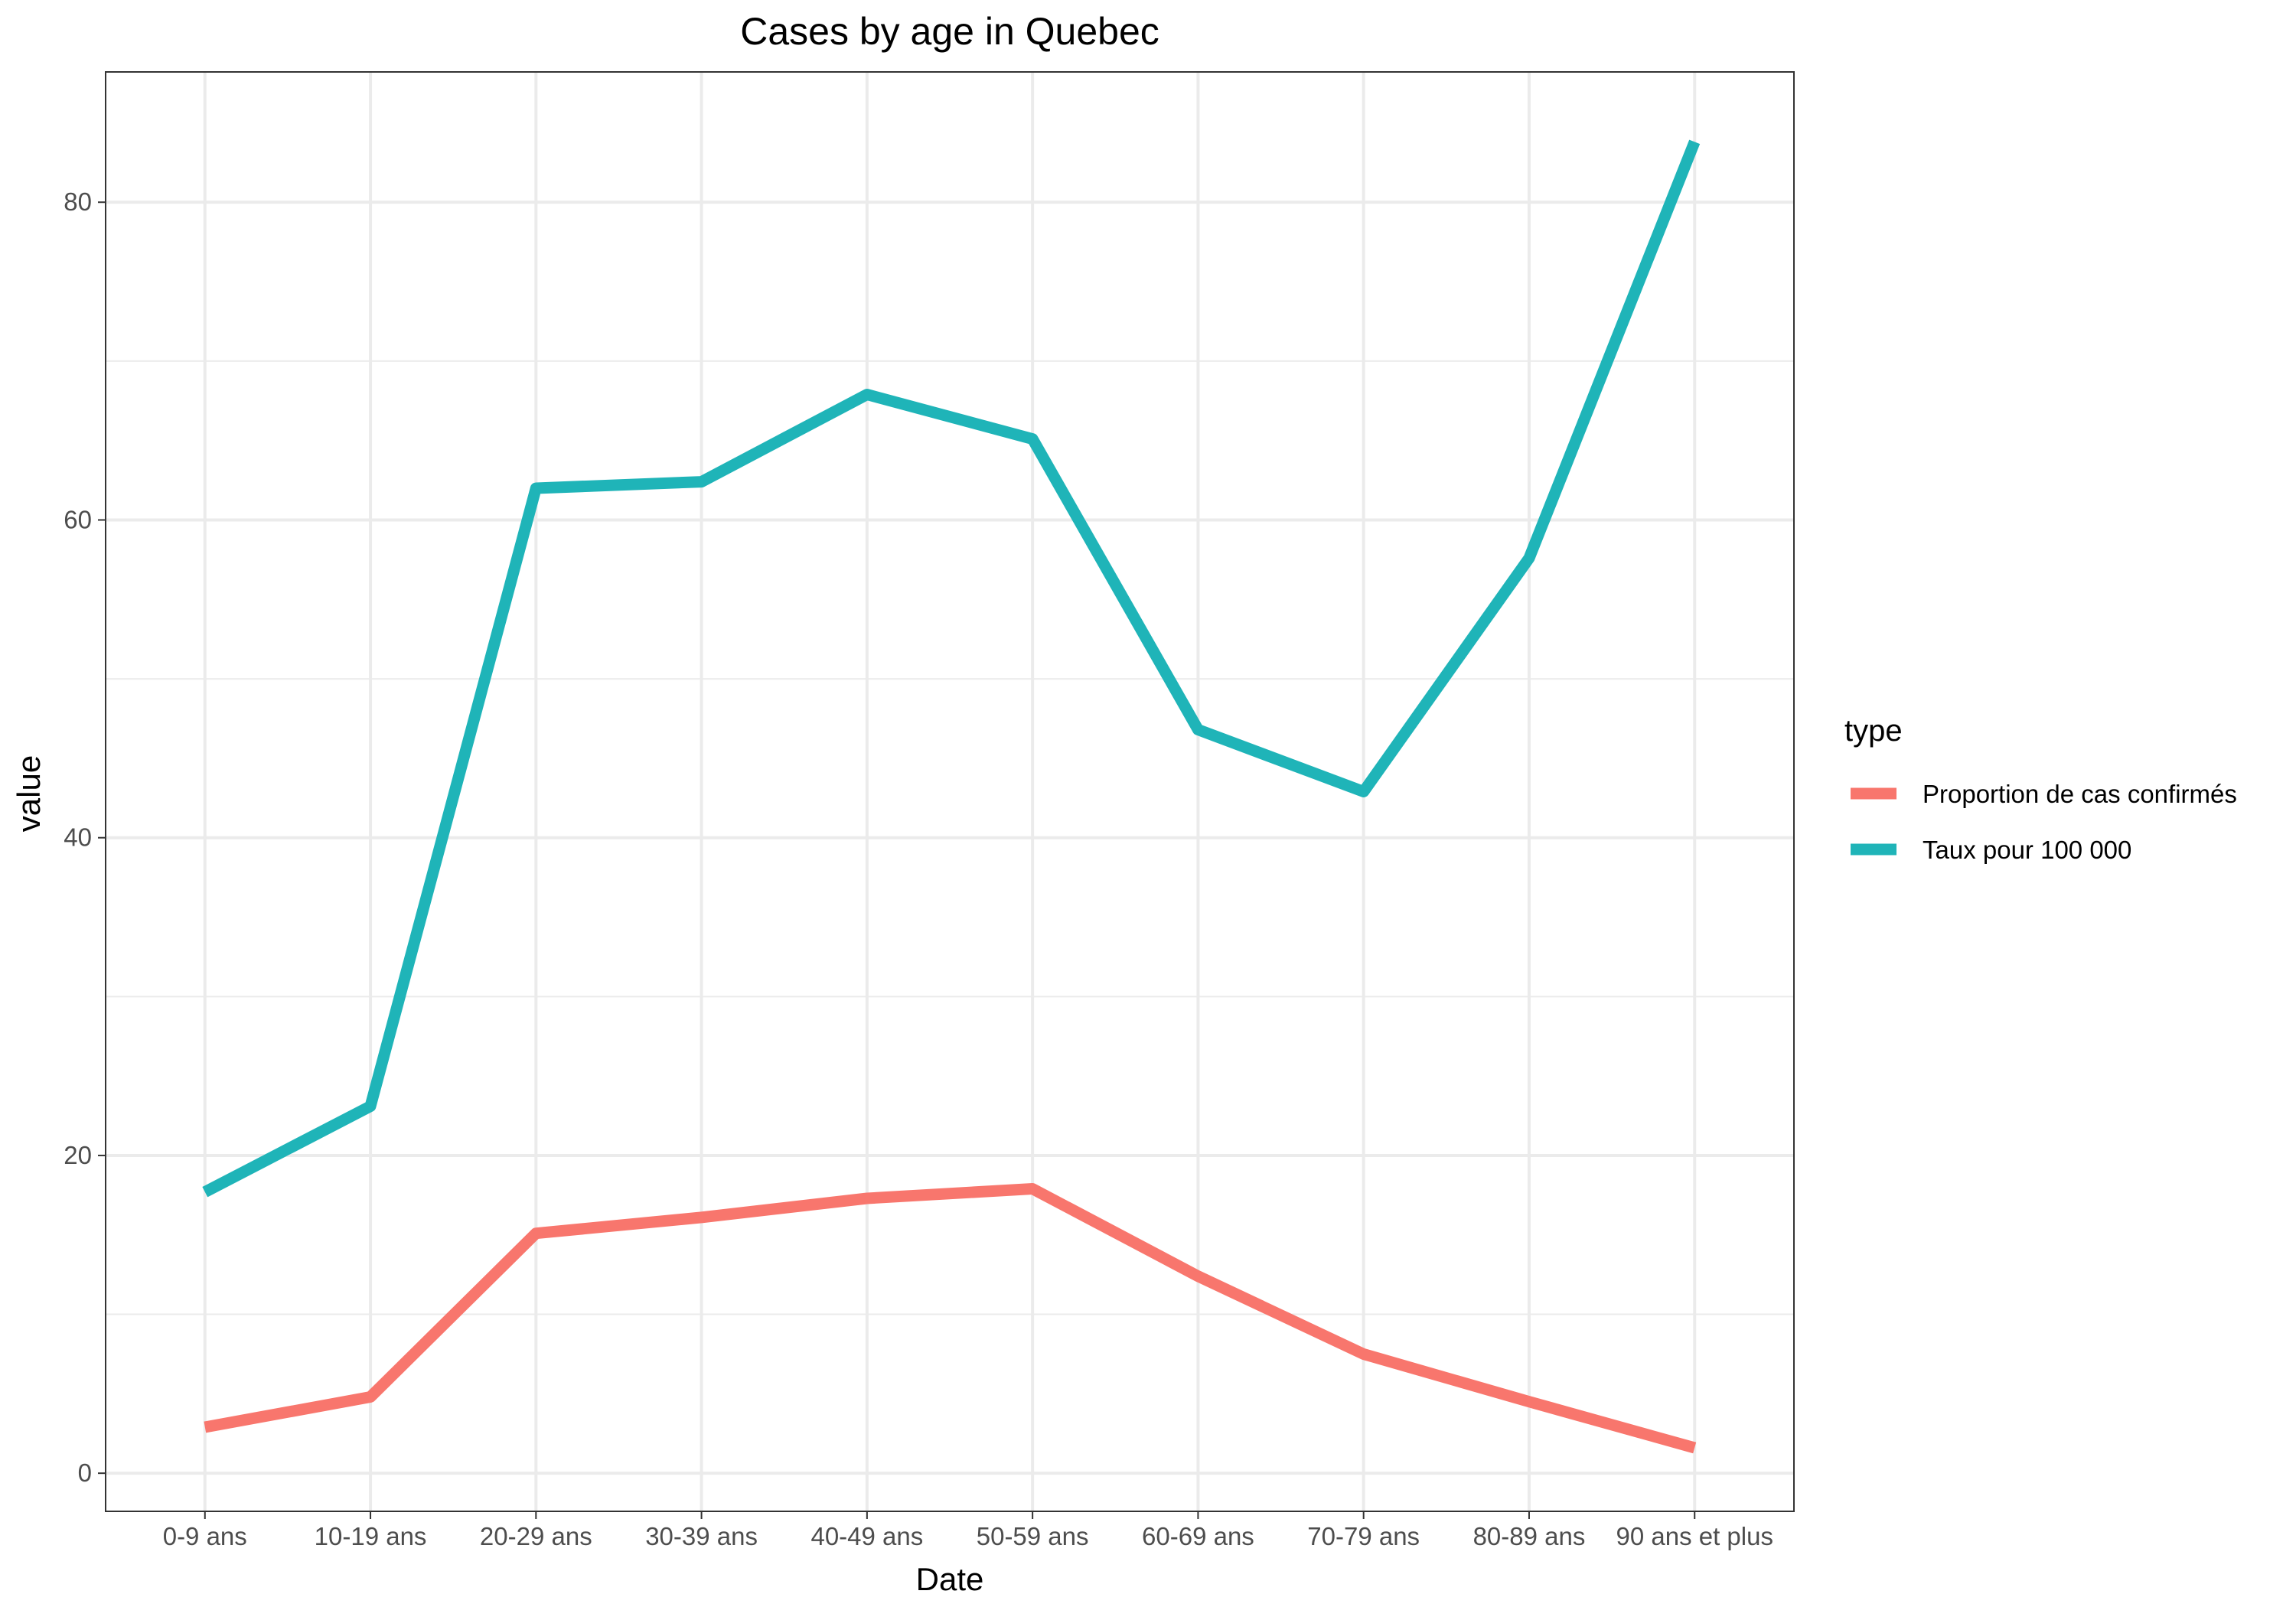 The height and width of the screenshot is (1607, 2296). I want to click on x-tick-label: 80-89 ans, so click(1529, 1536).